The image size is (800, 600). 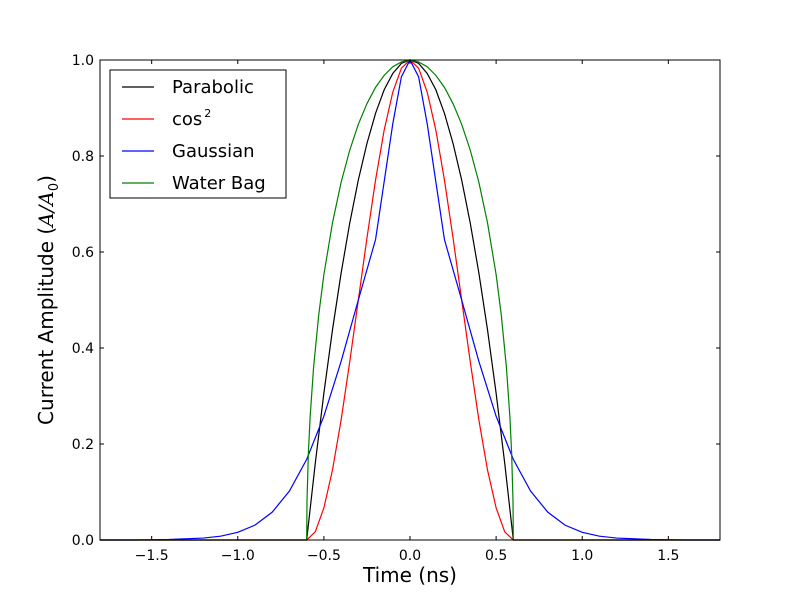 What do you see at coordinates (83, 445) in the screenshot?
I see `y-tick-label: 0.2` at bounding box center [83, 445].